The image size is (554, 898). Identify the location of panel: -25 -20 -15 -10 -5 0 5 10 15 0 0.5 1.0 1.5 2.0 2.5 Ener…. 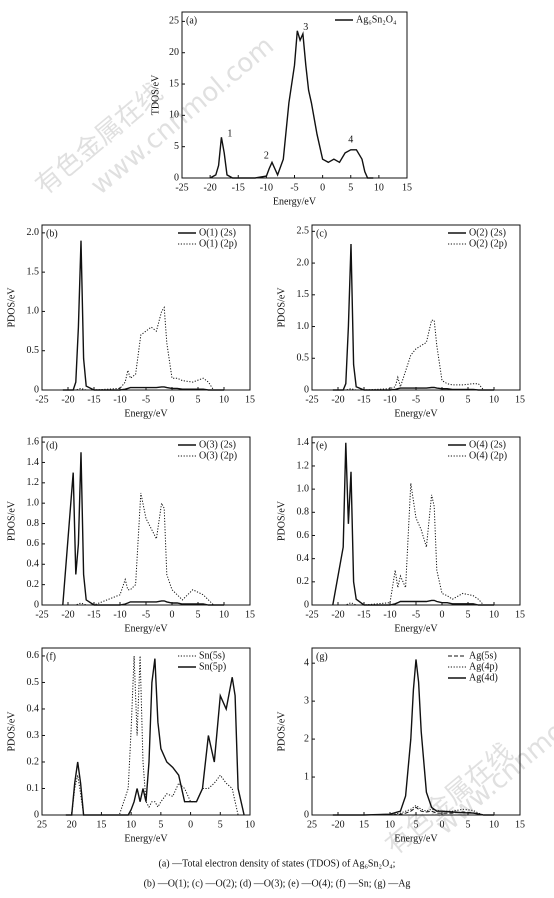
(400, 321).